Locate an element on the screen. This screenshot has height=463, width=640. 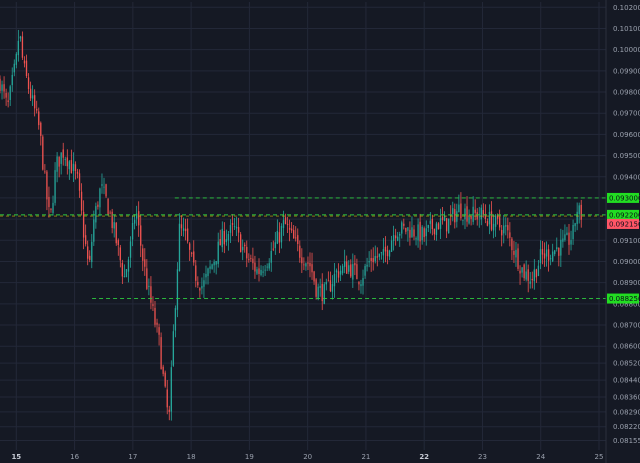
x-tick-label: 22 is located at coordinates (424, 457).